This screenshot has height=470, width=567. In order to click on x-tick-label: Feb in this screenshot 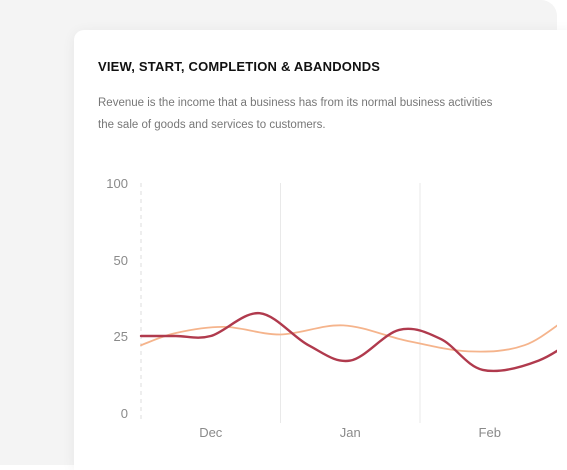, I will do `click(490, 432)`.